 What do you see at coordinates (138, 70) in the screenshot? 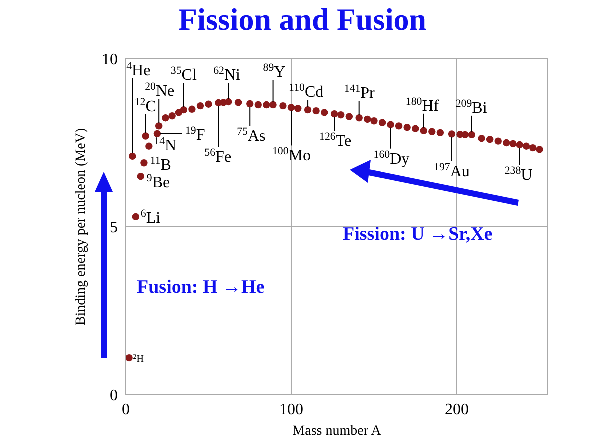
I see `annotation: $^{4}$He` at bounding box center [138, 70].